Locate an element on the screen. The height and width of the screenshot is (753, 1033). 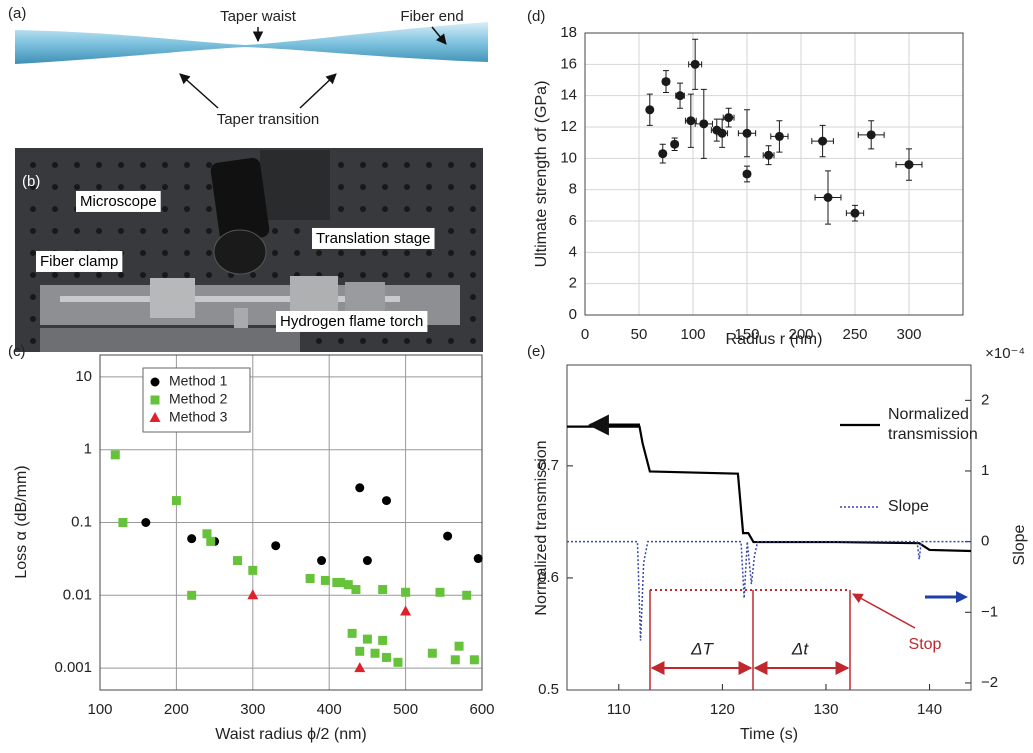
legend-entry: Normalized transmission is located at coordinates (933, 424).